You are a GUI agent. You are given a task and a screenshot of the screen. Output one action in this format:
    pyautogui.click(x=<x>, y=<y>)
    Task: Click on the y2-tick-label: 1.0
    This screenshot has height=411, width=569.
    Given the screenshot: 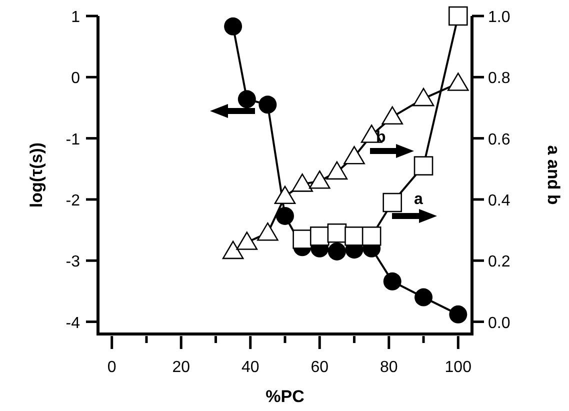 What is the action you would take?
    pyautogui.click(x=499, y=17)
    